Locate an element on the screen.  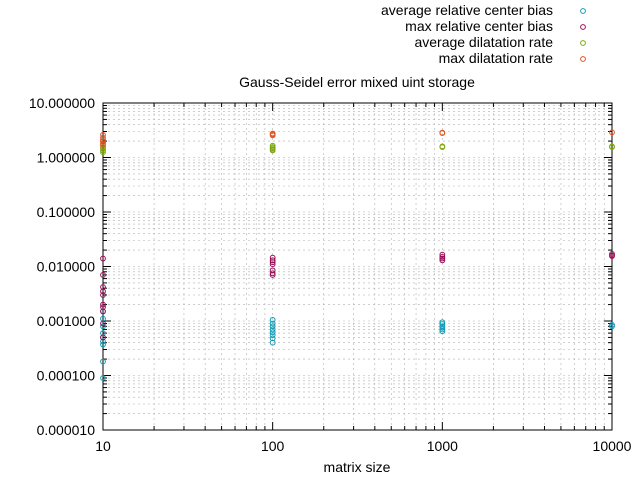
series-4-points is located at coordinates (357, 138).